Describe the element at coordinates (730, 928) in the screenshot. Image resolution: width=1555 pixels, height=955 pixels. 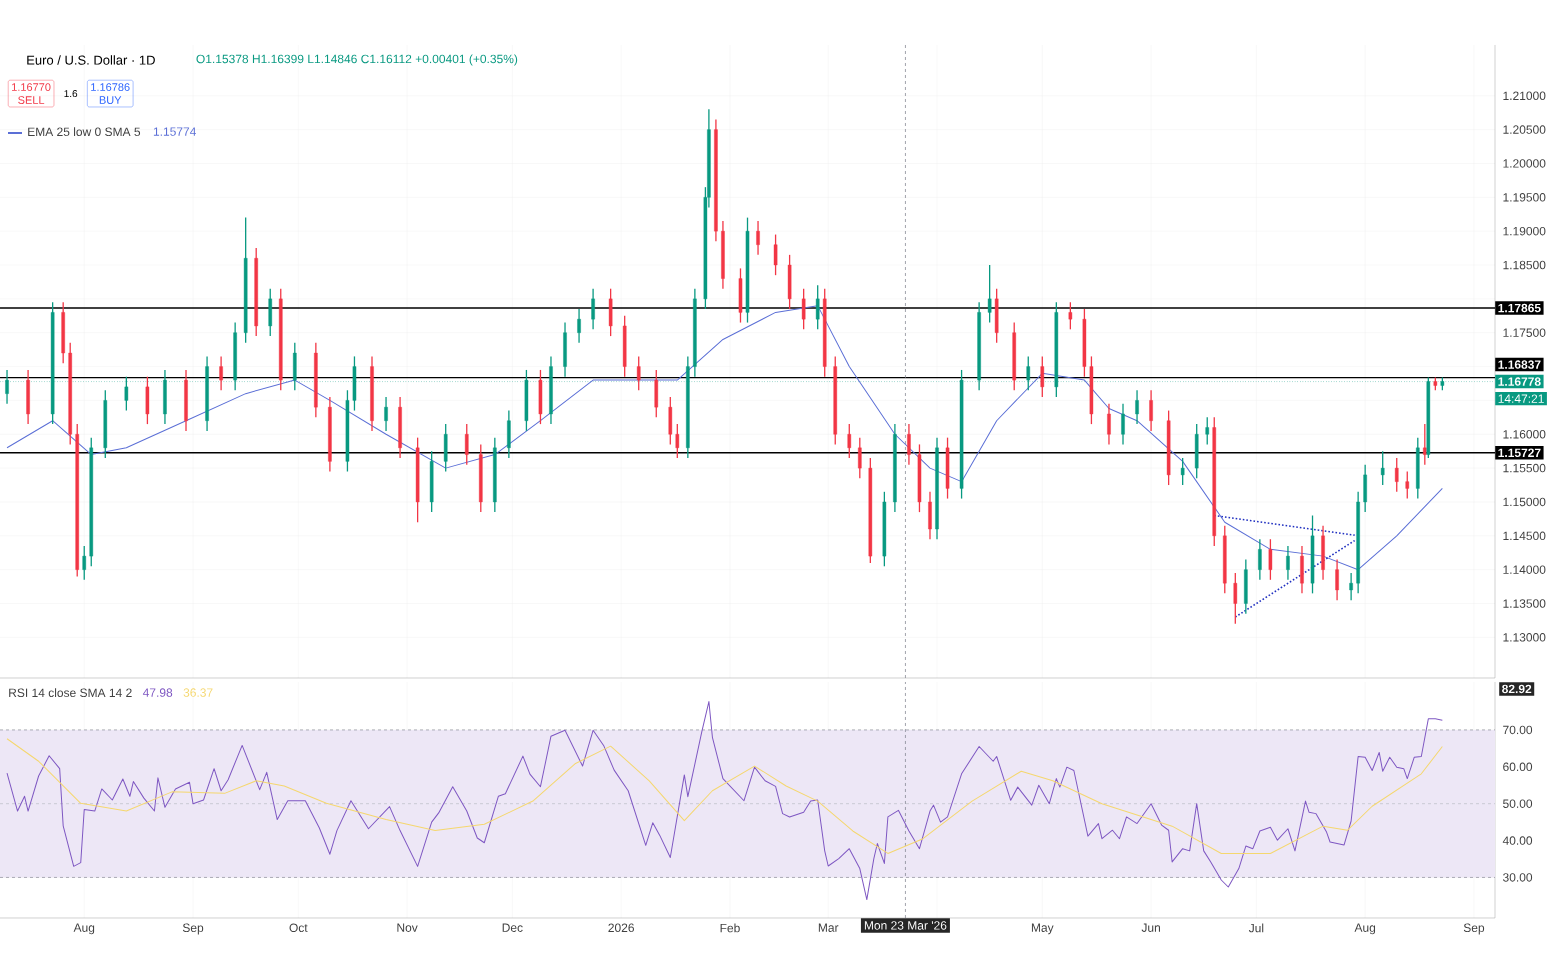
I see `x-tick-label: Feb` at that location.